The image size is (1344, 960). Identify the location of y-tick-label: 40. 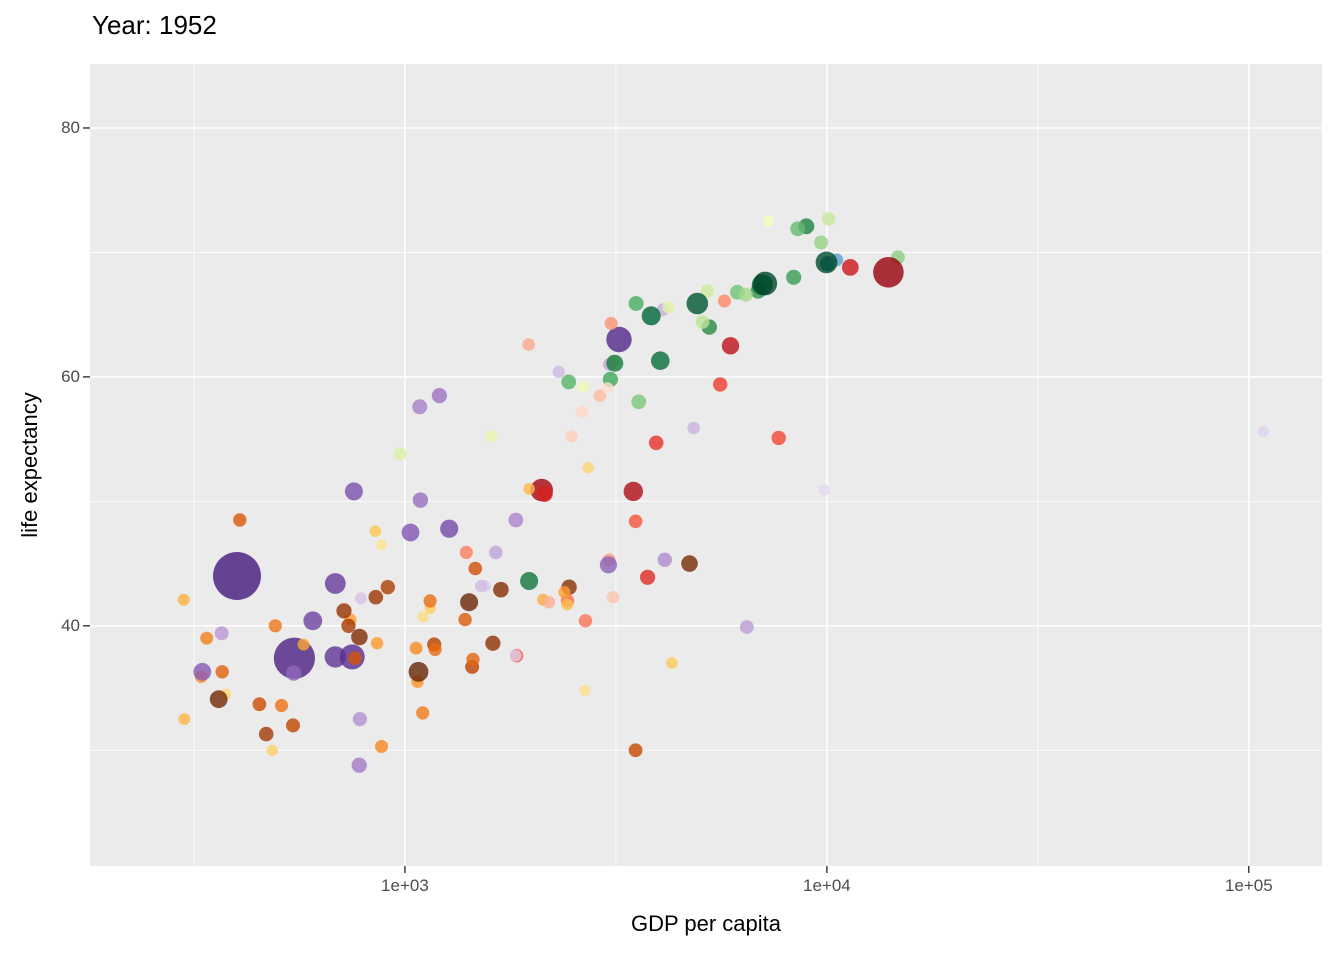
(70, 625).